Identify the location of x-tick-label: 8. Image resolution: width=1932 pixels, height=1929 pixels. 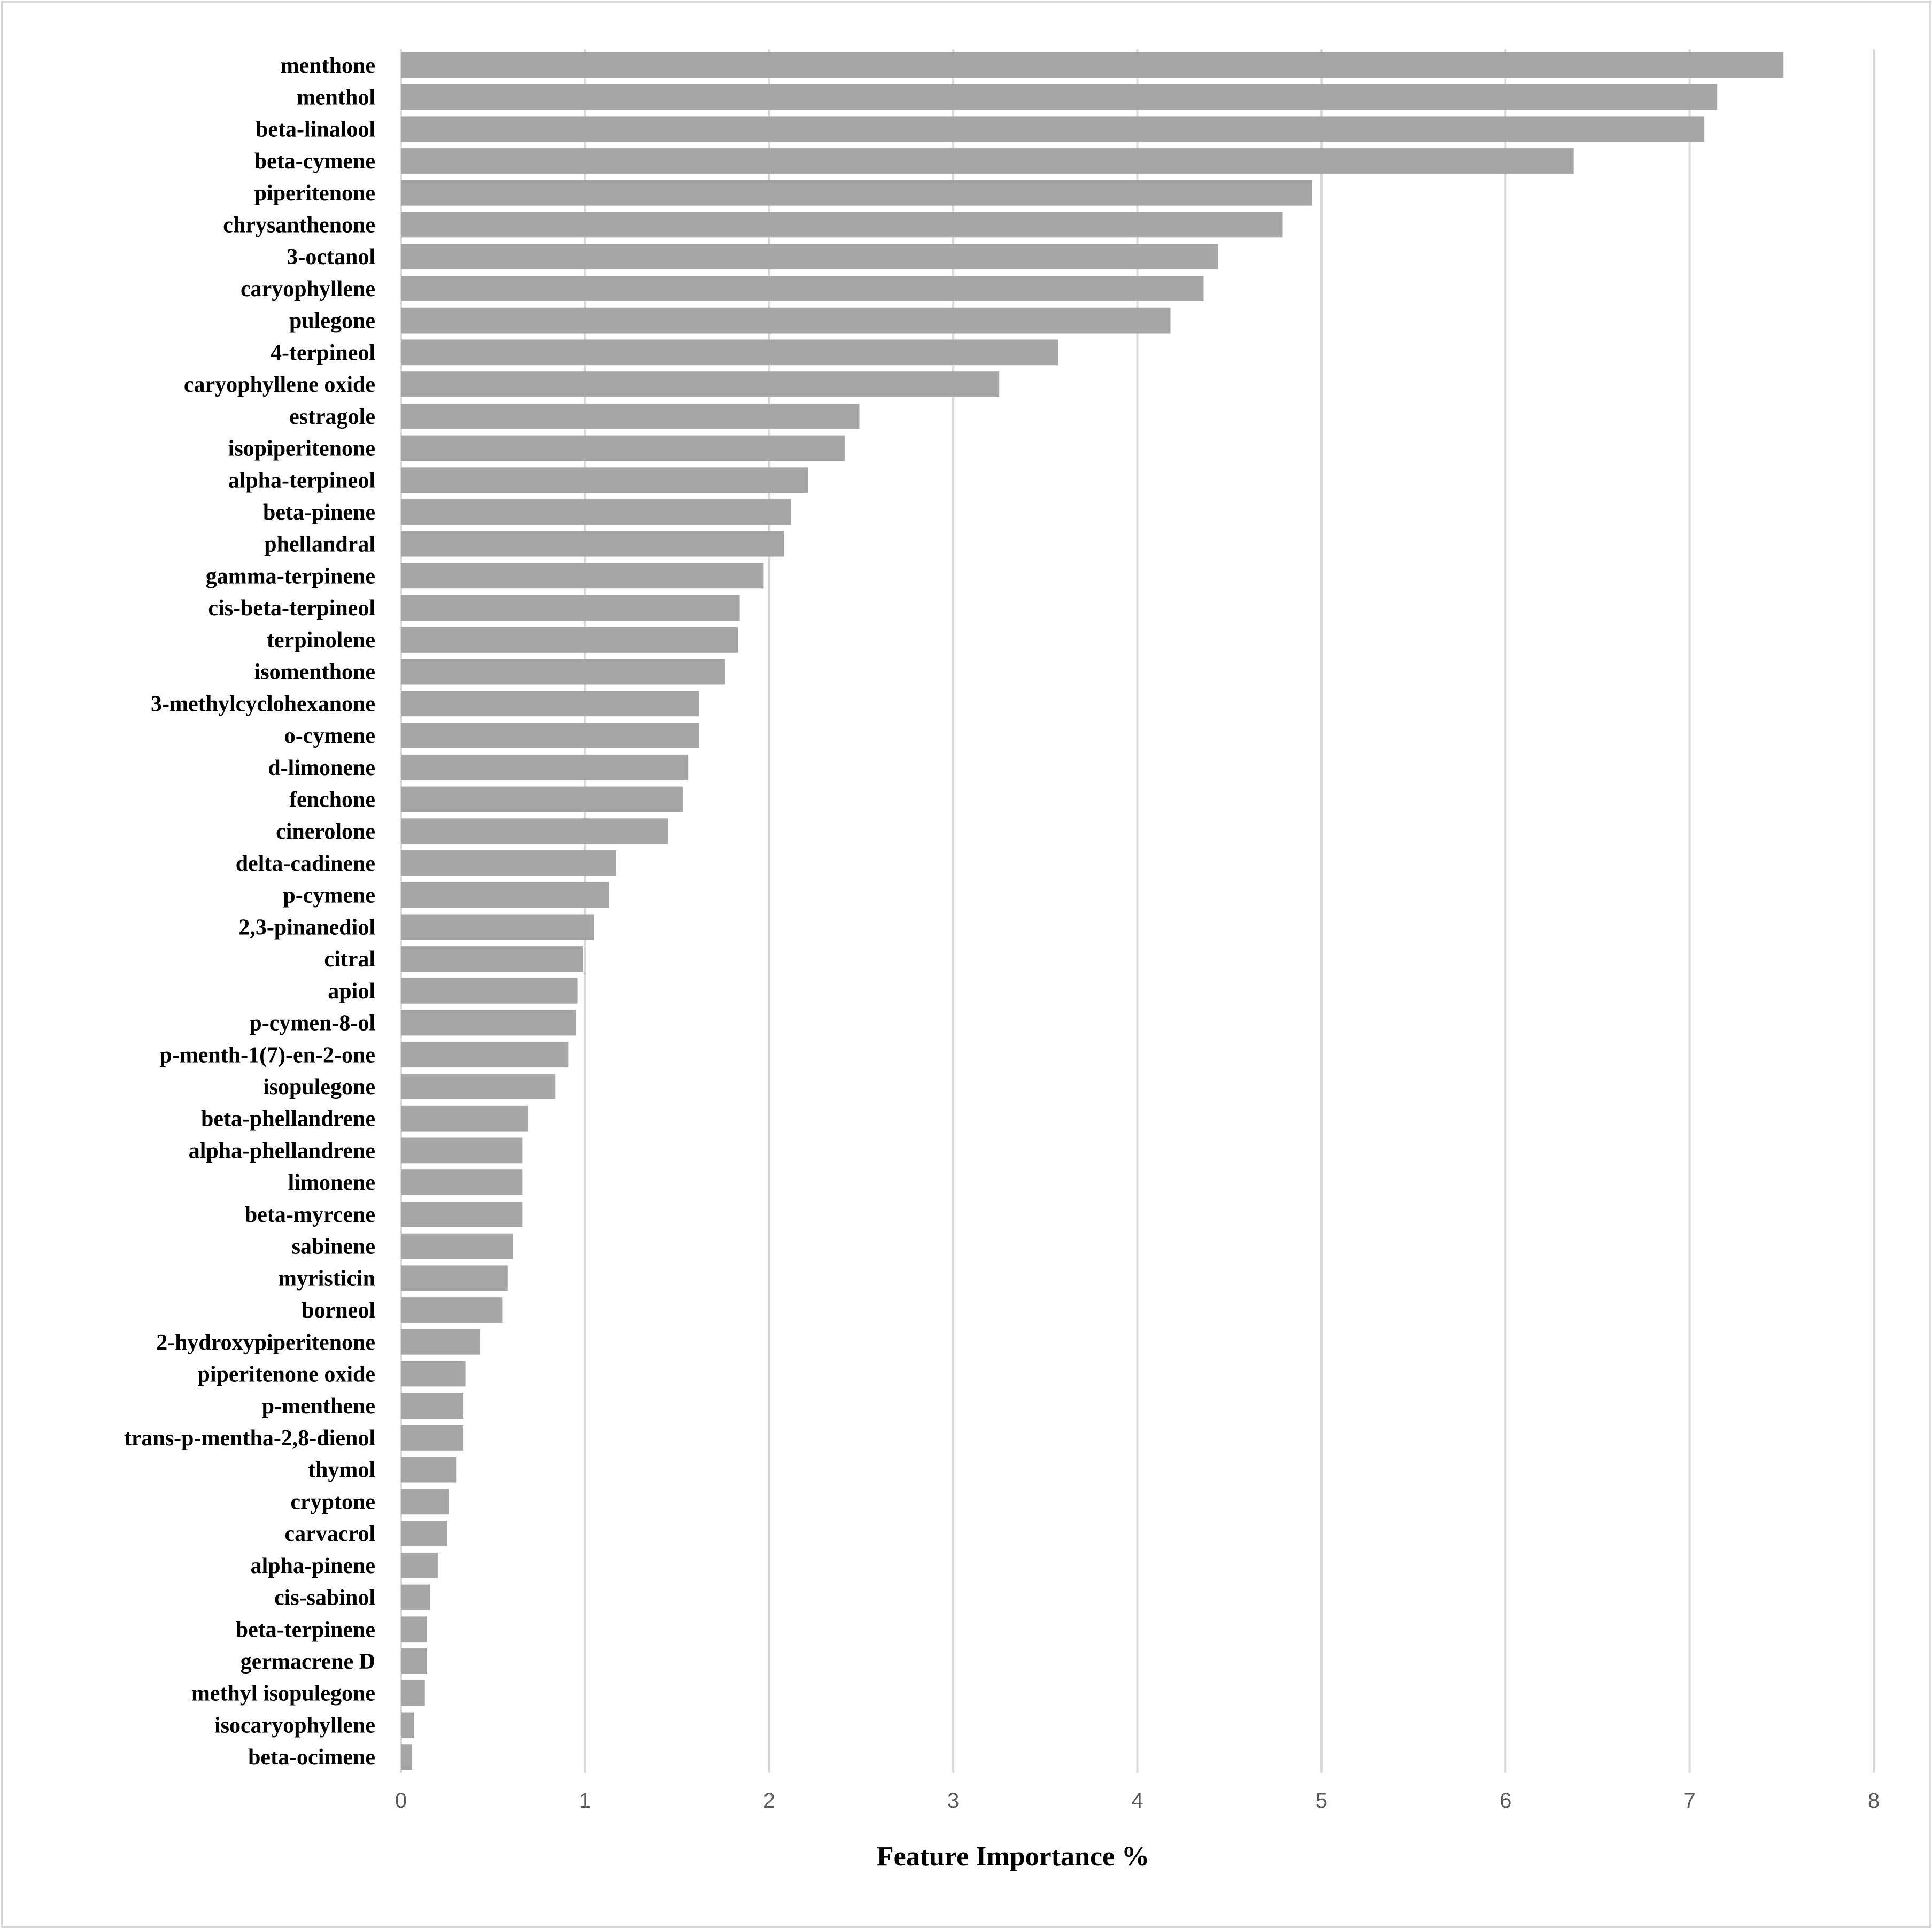
(1874, 1800).